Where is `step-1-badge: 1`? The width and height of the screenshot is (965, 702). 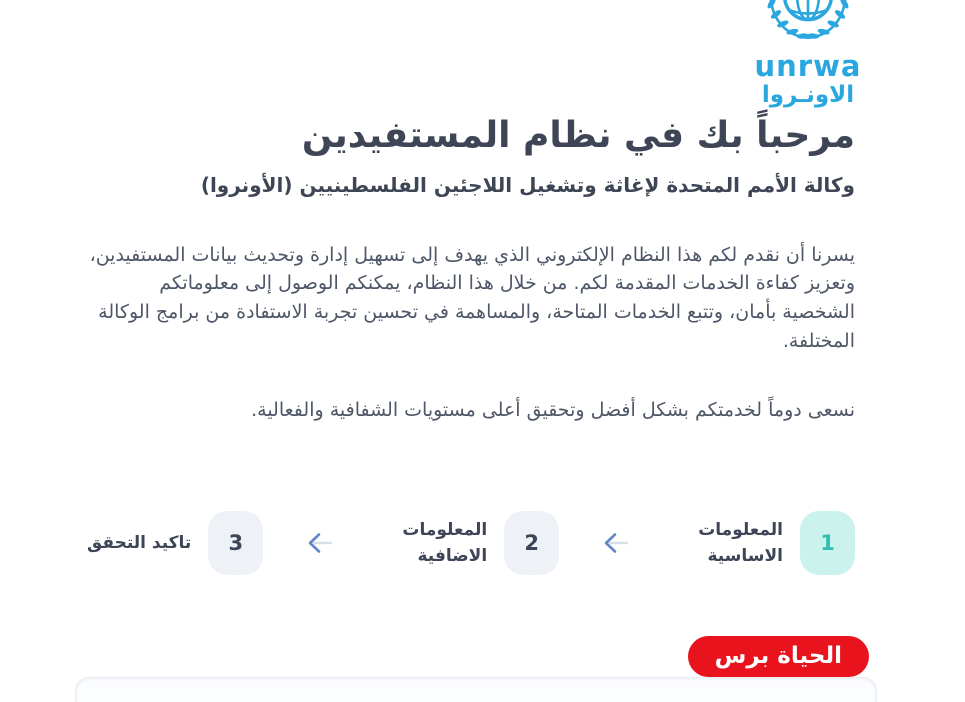
step-1-badge: 1 is located at coordinates (827, 542).